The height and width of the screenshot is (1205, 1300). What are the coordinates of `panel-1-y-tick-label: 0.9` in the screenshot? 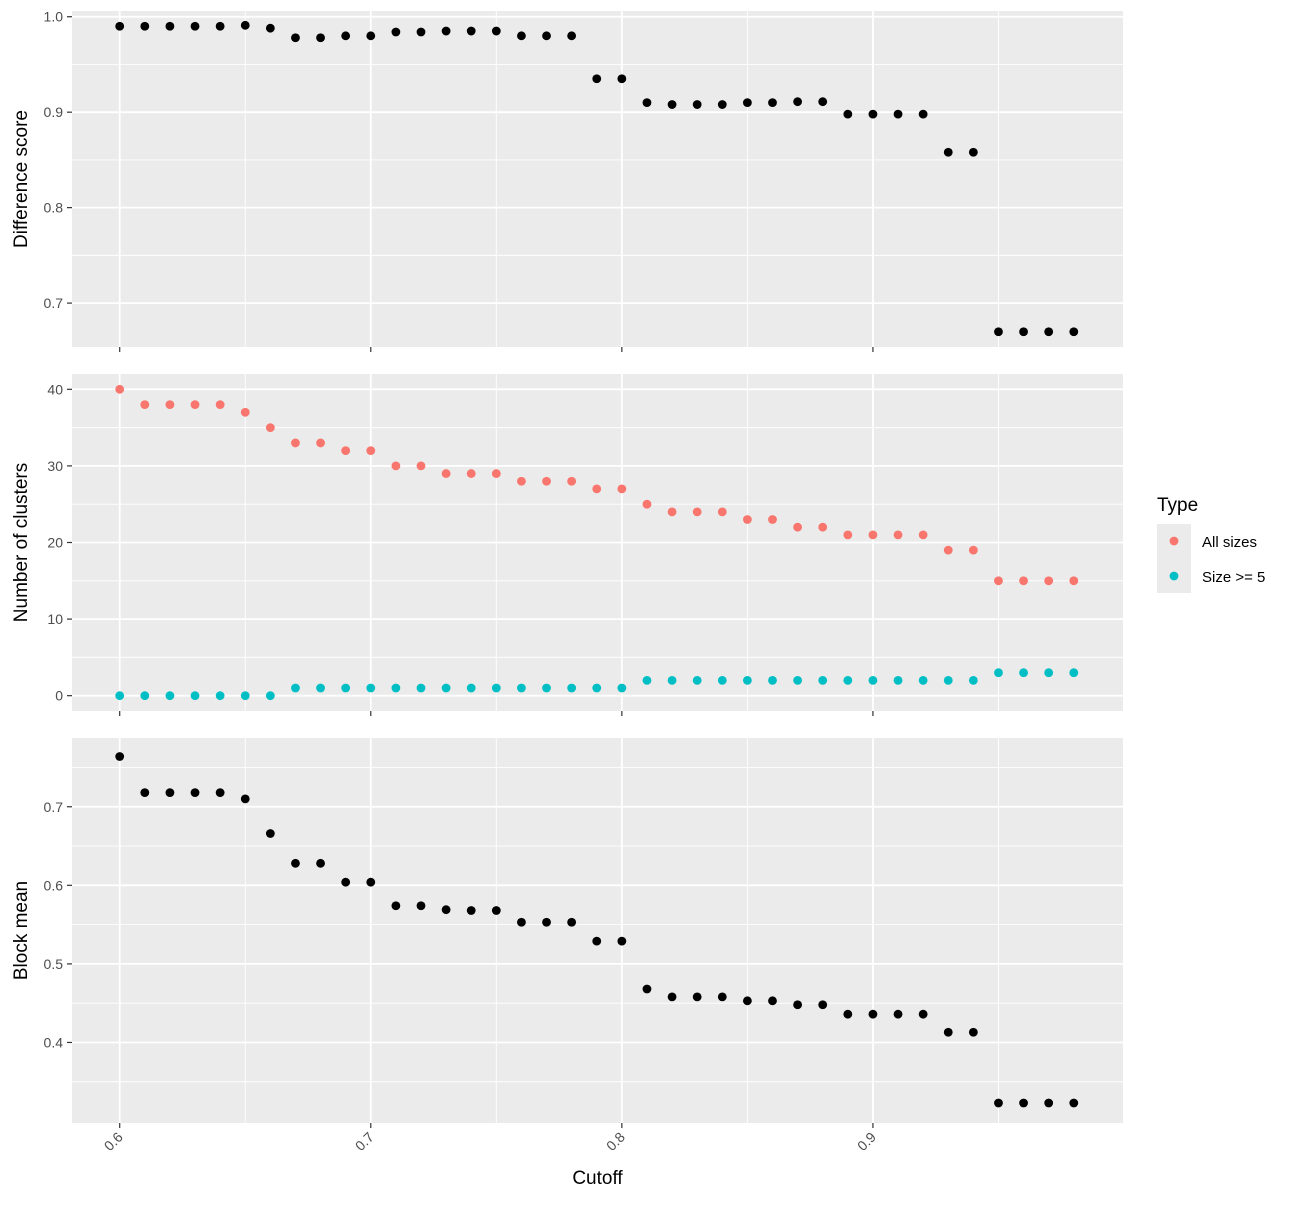 It's located at (54, 112).